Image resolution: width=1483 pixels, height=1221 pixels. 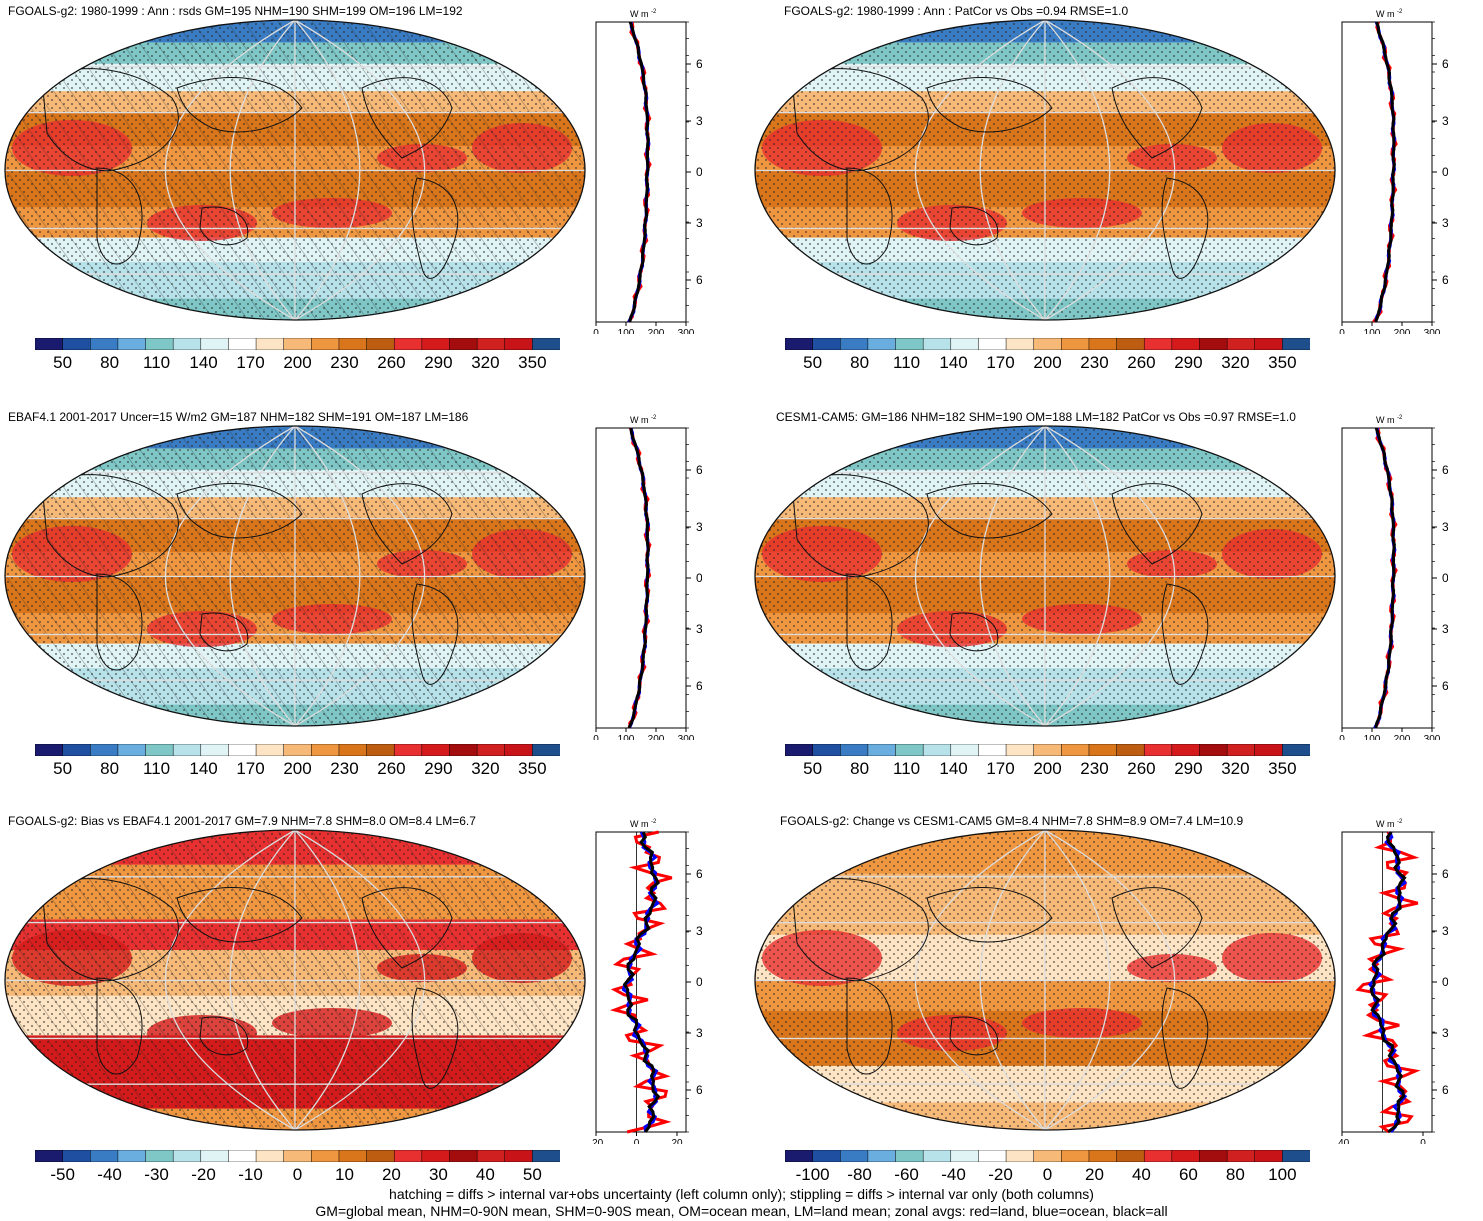 I want to click on zonal-land-line, so click(x=641, y=982).